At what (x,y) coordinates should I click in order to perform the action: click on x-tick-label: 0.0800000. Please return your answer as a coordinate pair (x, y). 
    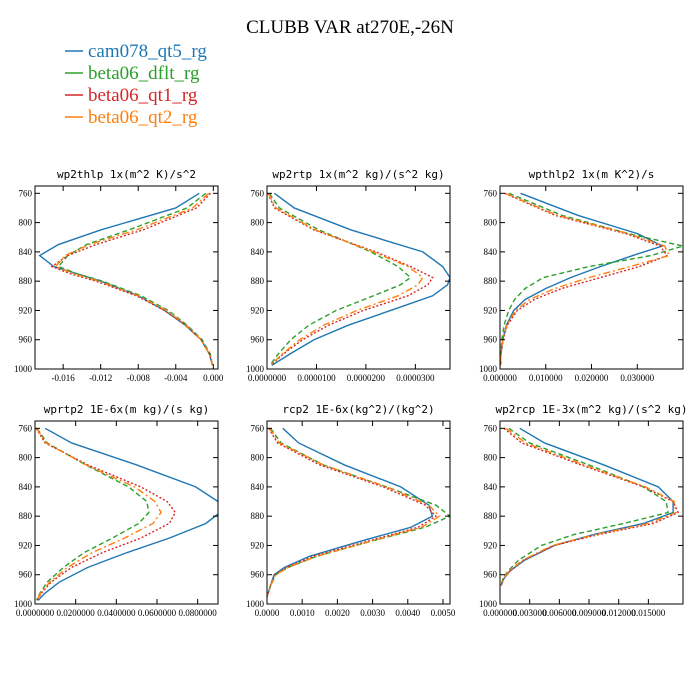
    Looking at the image, I should click on (198, 613).